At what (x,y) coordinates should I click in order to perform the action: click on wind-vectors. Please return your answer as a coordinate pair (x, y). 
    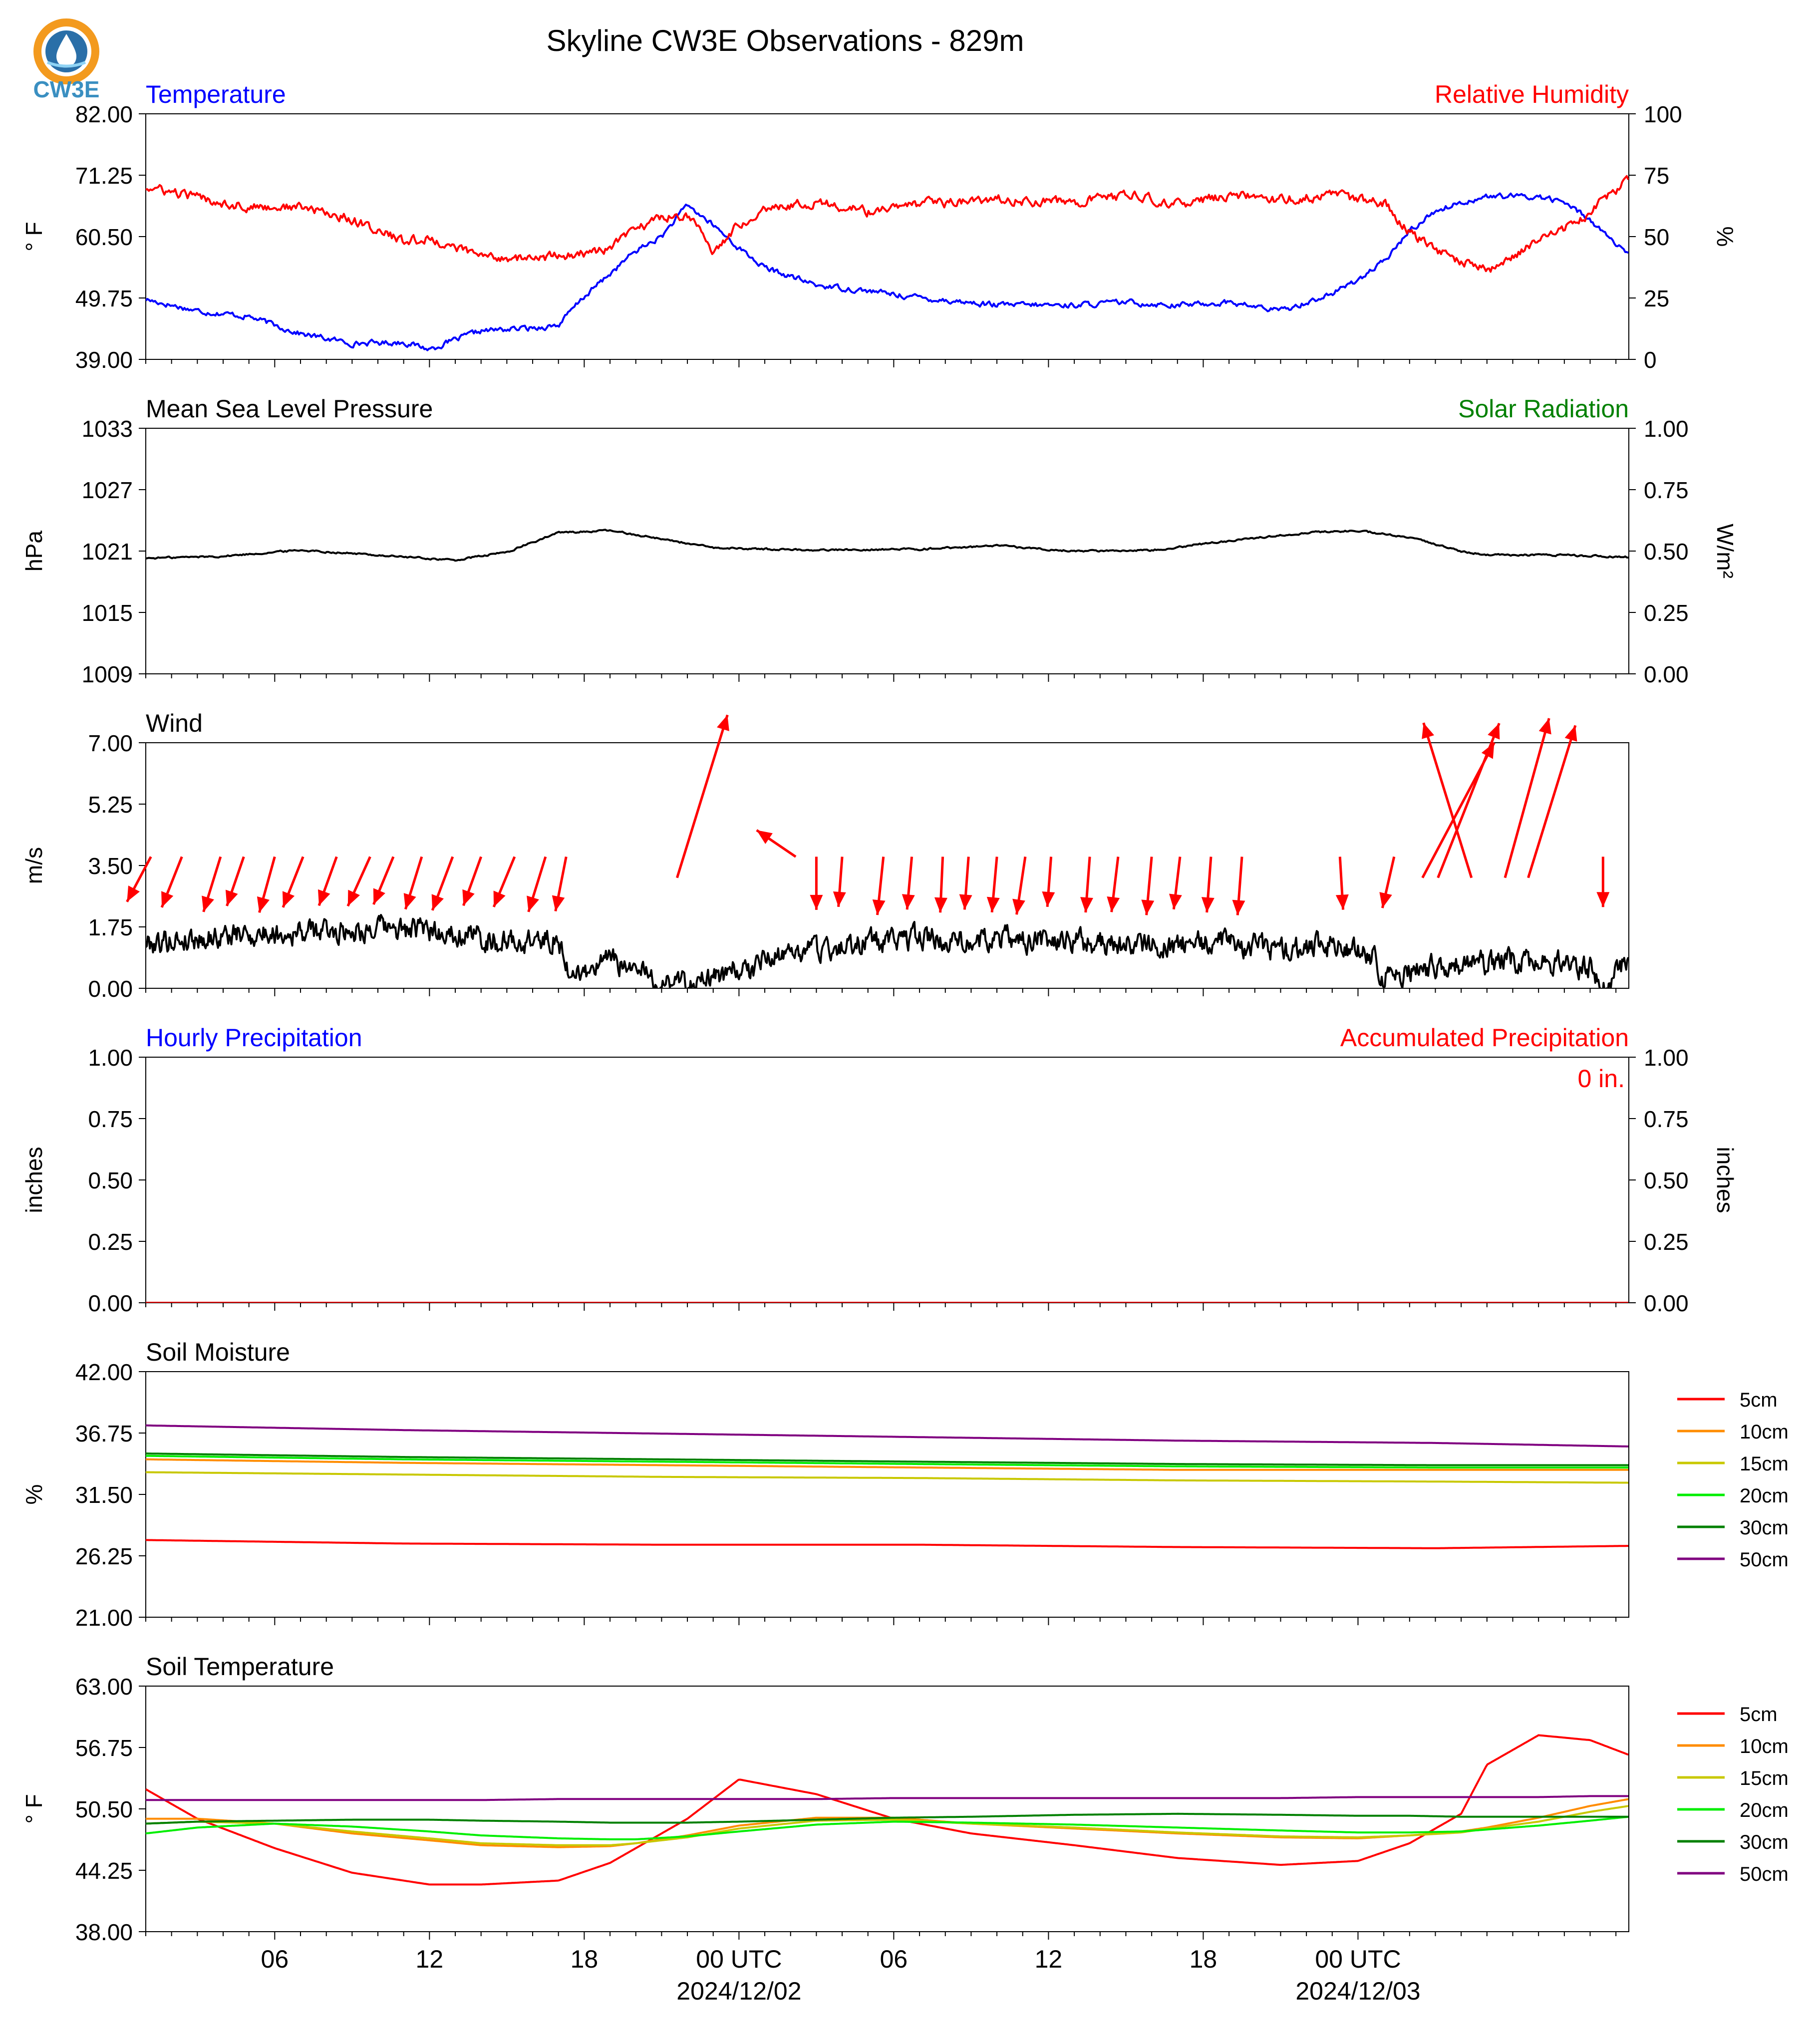
    Looking at the image, I should click on (868, 814).